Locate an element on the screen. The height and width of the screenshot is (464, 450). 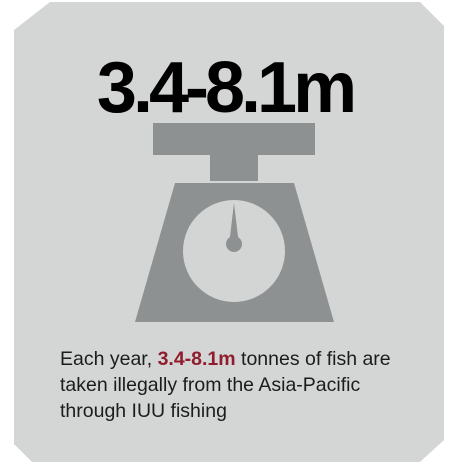
scale-neck is located at coordinates (234, 168).